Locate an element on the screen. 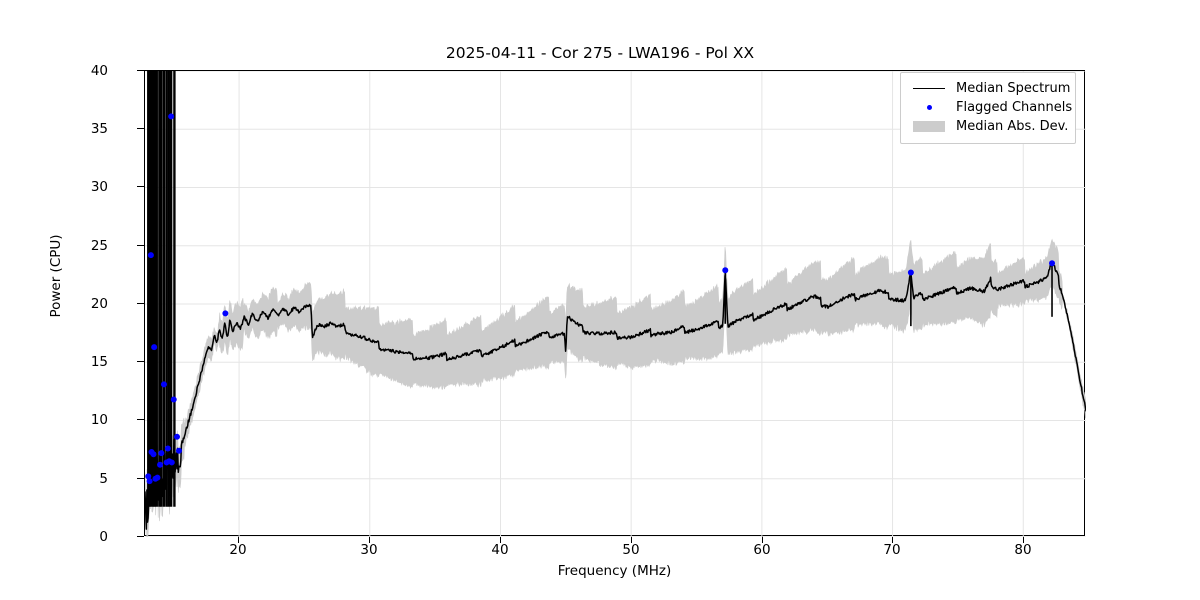  y-tick-label-40: 40 is located at coordinates (99, 71).